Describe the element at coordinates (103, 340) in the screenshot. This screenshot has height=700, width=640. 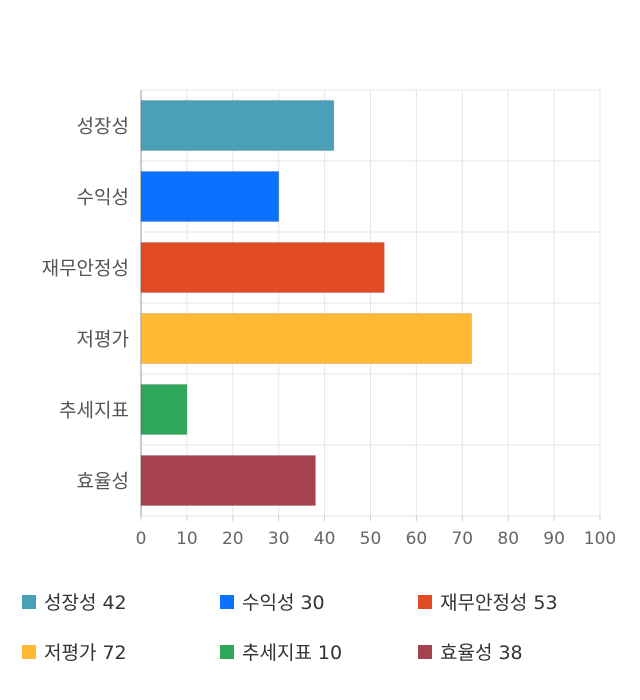
I see `category-label: 저평가` at that location.